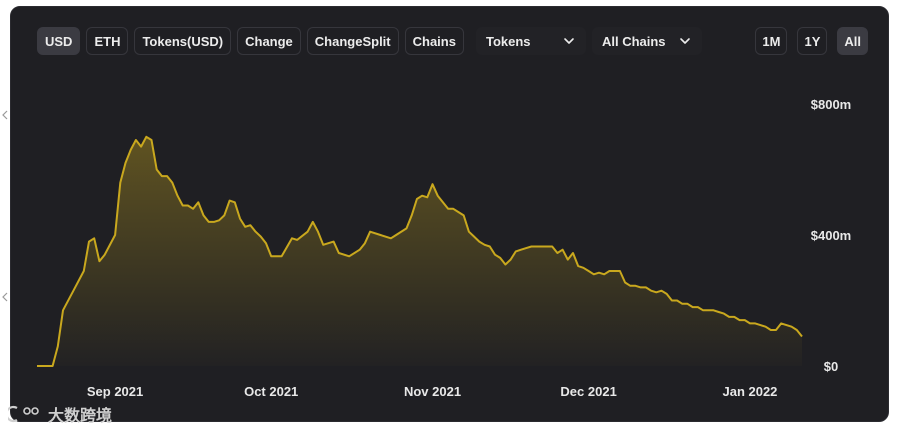  I want to click on range-all-button: All, so click(852, 41).